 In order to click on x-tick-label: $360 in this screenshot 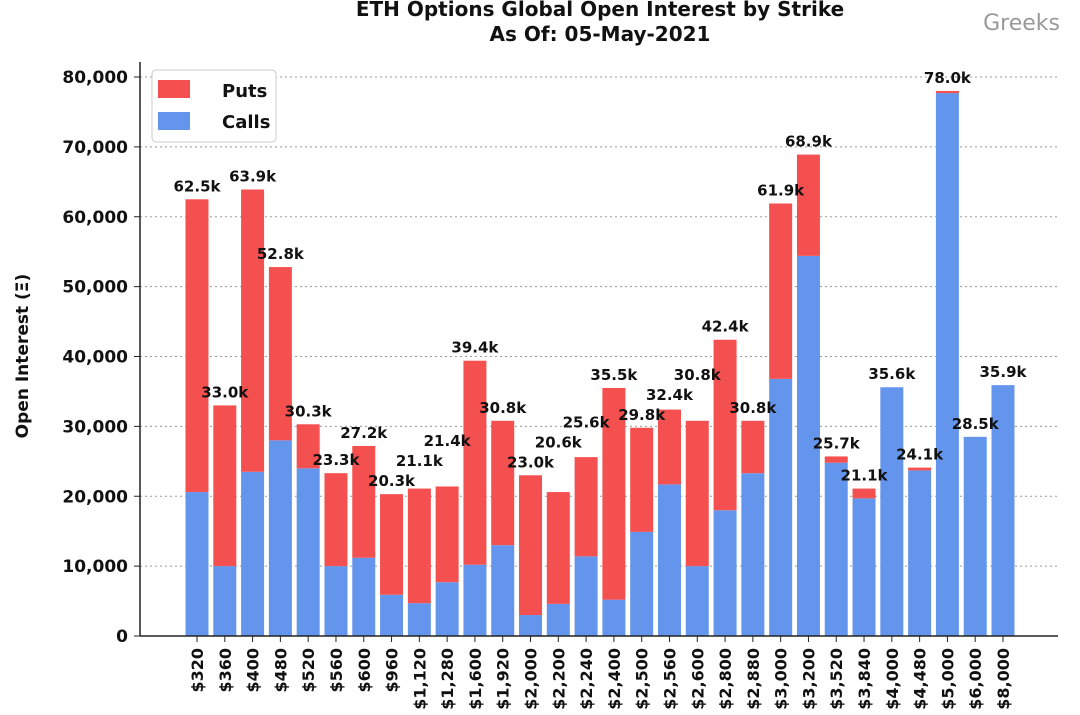, I will do `click(225, 670)`.